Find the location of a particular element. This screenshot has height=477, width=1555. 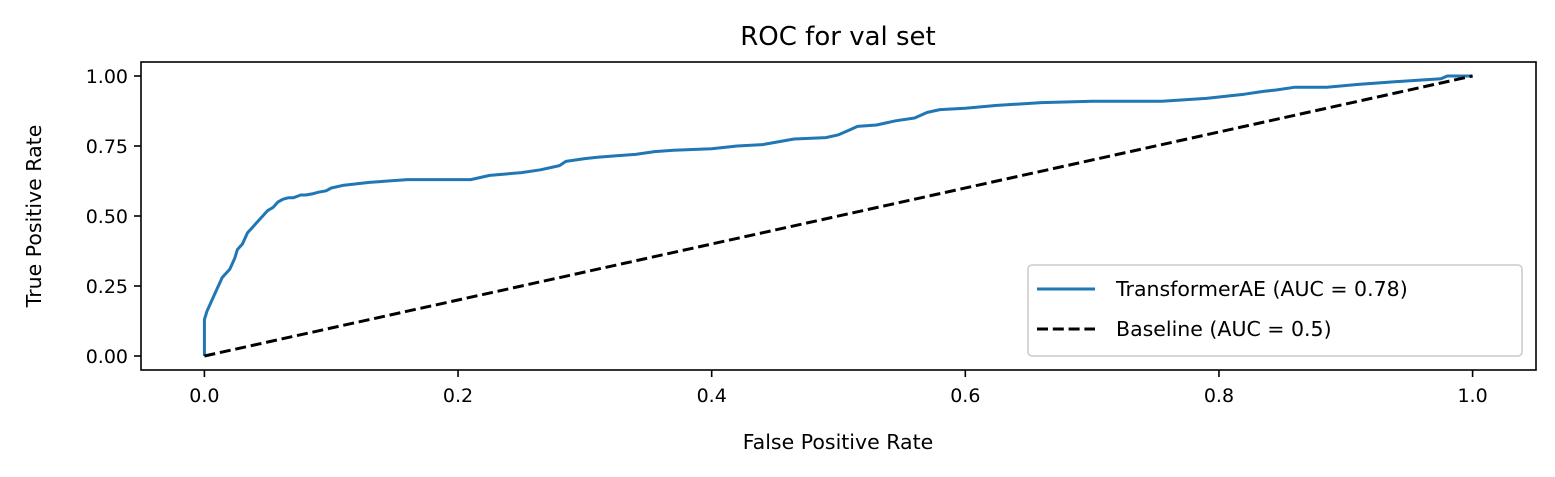

x-tick-label: 1.0 is located at coordinates (1472, 396).